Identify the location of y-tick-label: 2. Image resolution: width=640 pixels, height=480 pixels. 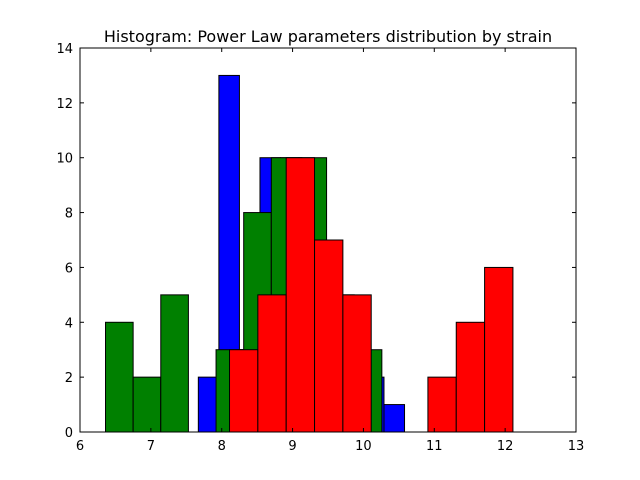
(69, 378).